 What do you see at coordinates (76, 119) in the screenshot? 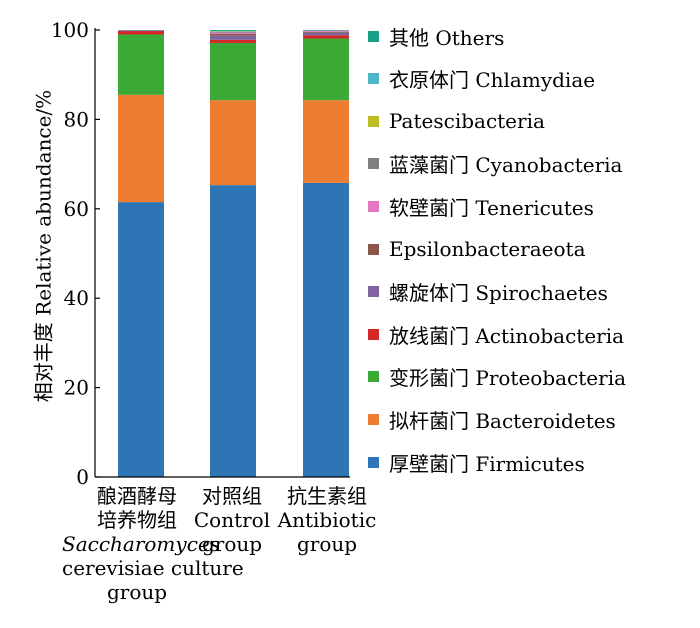
I see `y-tick-label: 80` at bounding box center [76, 119].